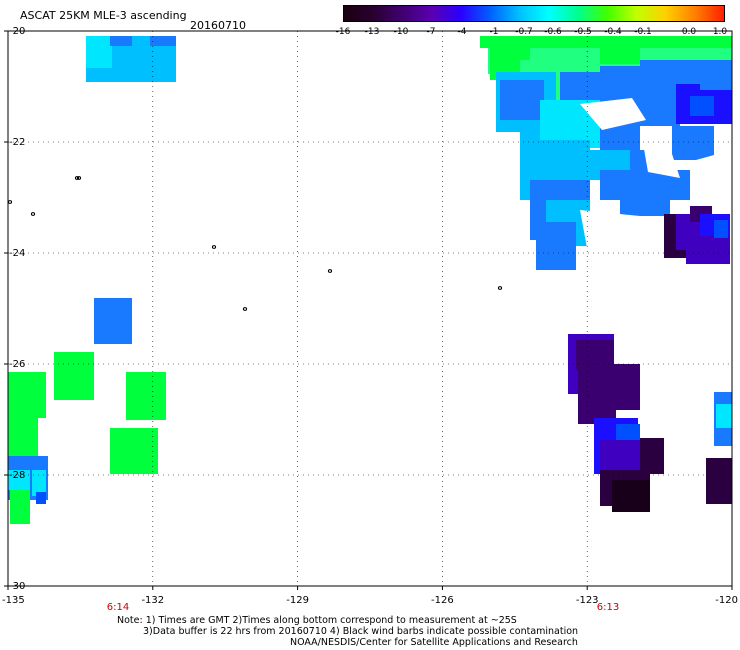 The height and width of the screenshot is (650, 740). What do you see at coordinates (17, 31) in the screenshot?
I see `lat-label: -20` at bounding box center [17, 31].